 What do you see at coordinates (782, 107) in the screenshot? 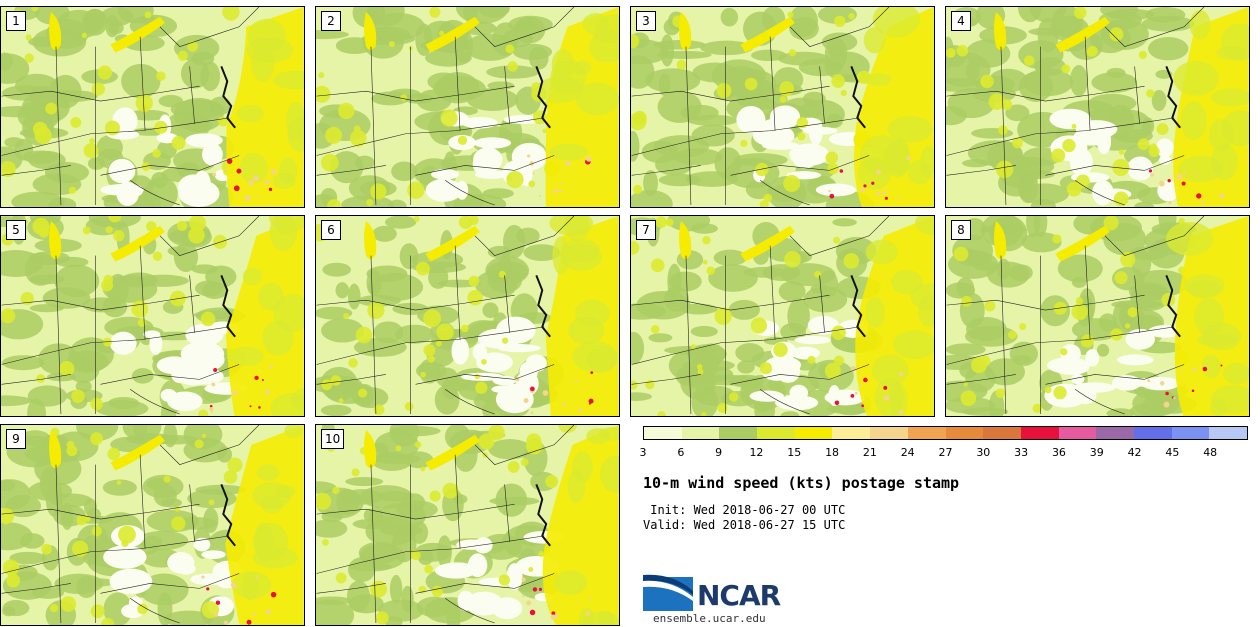
I see `stamp-panel: 3` at bounding box center [782, 107].